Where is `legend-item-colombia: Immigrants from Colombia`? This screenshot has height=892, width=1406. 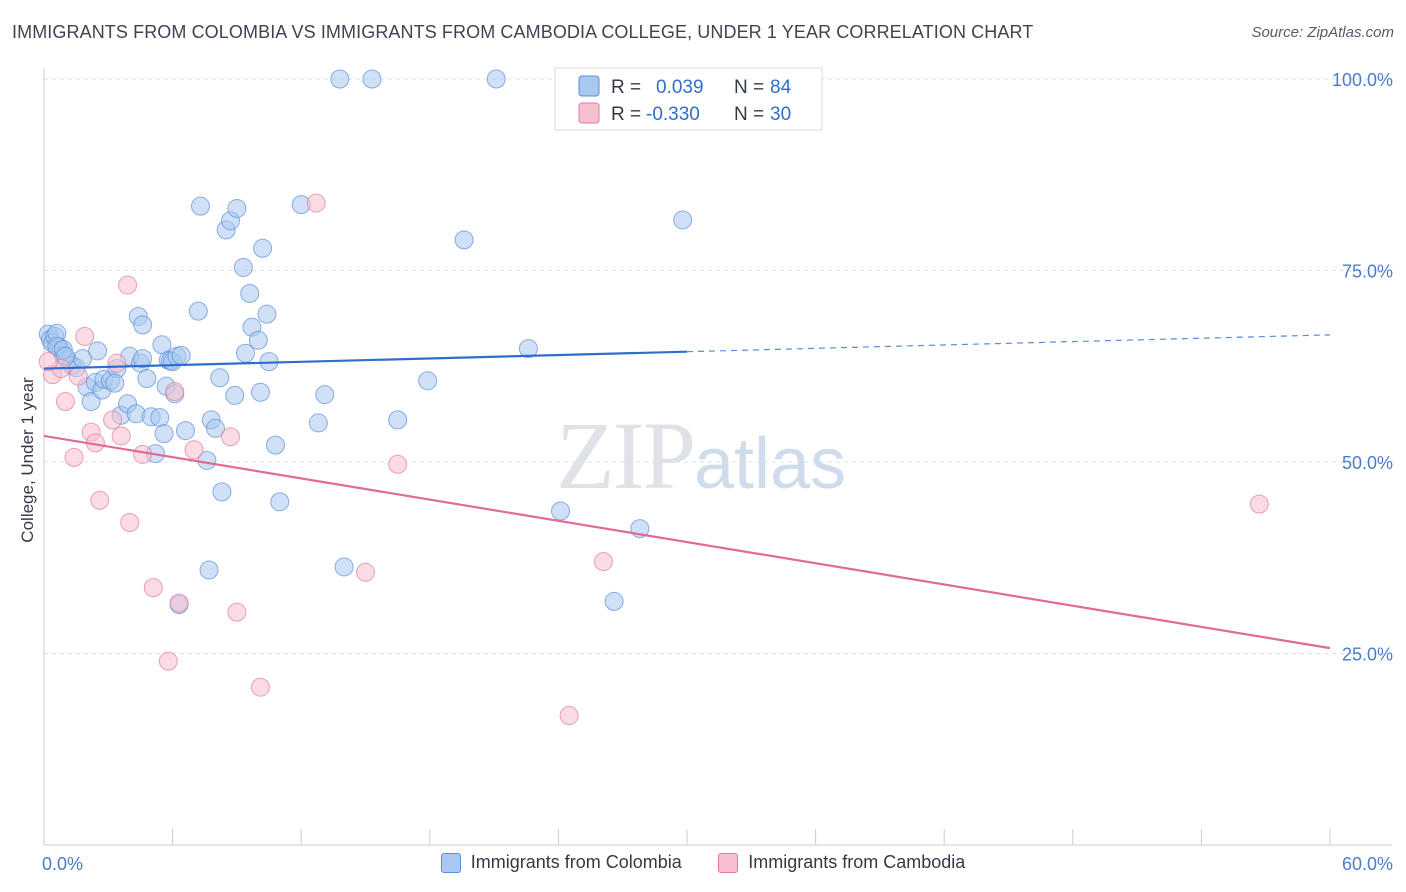 legend-item-colombia: Immigrants from Colombia is located at coordinates (561, 862).